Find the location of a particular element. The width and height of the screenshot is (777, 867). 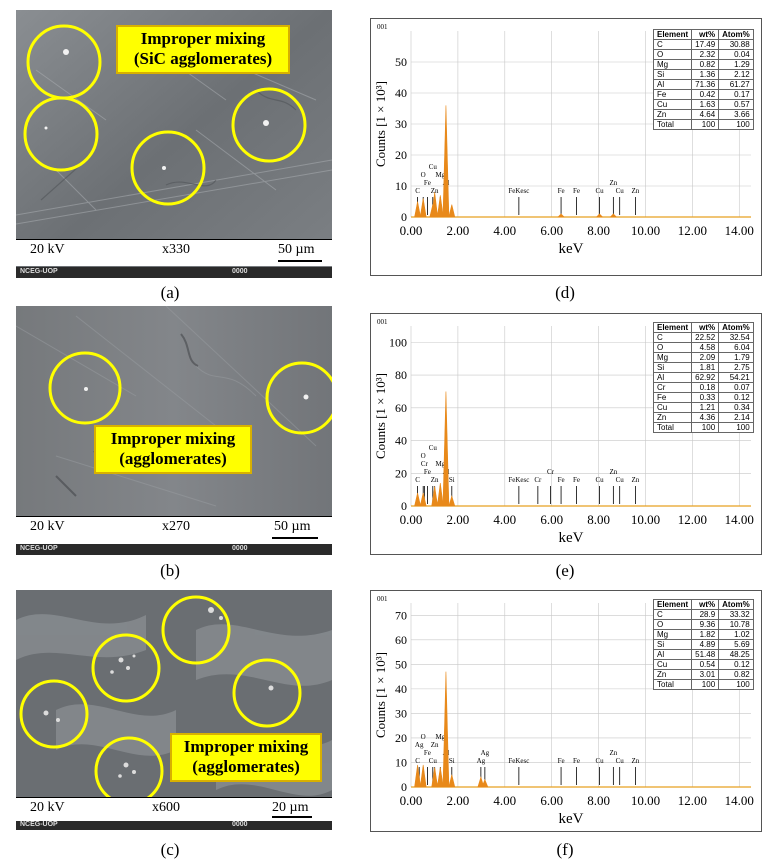

table-cell: 32.54 is located at coordinates (736, 337).